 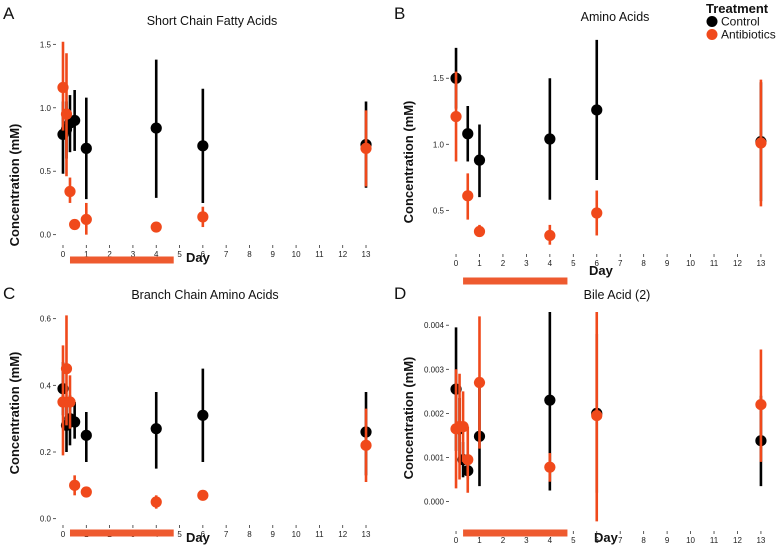 What do you see at coordinates (9, 13) in the screenshot?
I see `panel-letter-a: A` at bounding box center [9, 13].